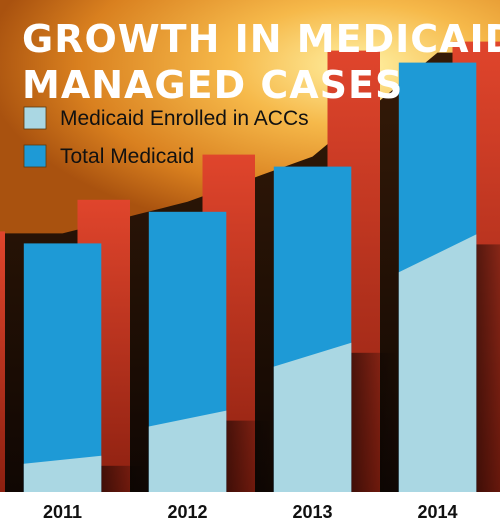  What do you see at coordinates (166, 137) in the screenshot?
I see `legend: Medicaid Enrolled in ACCs Total Medicaid` at bounding box center [166, 137].